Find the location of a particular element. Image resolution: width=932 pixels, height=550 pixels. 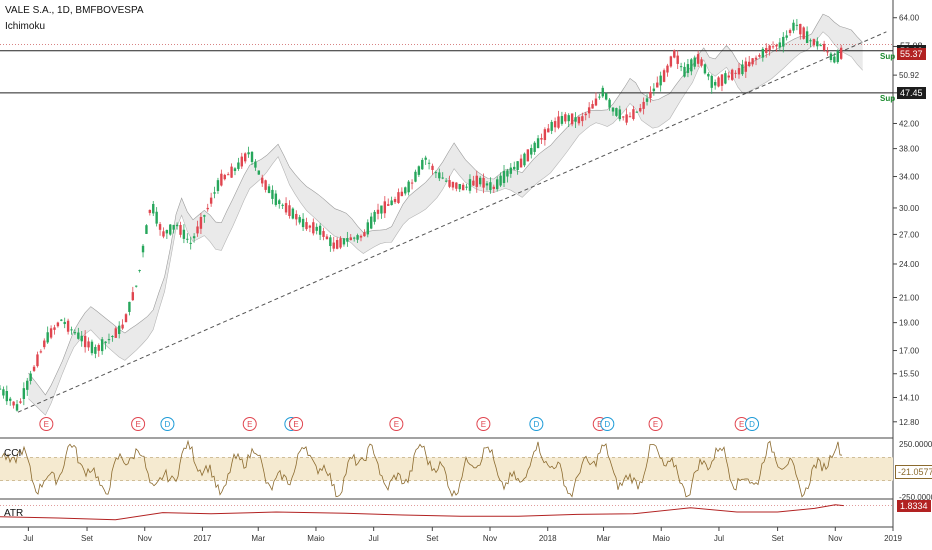

support-label: Sup is located at coordinates (888, 56).